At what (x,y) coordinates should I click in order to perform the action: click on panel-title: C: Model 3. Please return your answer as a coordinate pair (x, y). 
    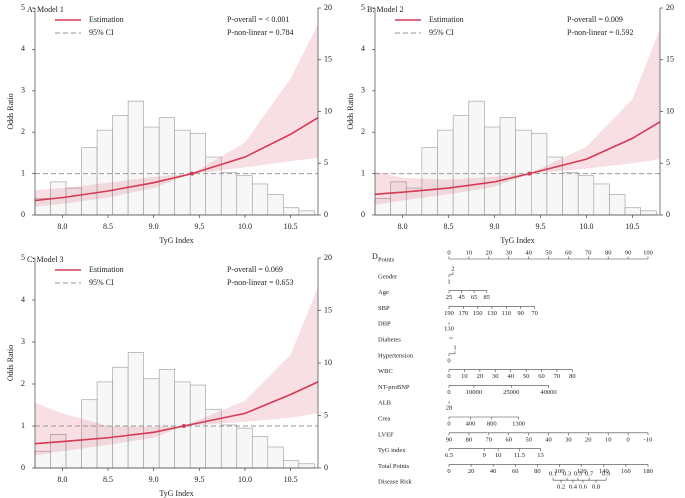
    Looking at the image, I should click on (45, 259).